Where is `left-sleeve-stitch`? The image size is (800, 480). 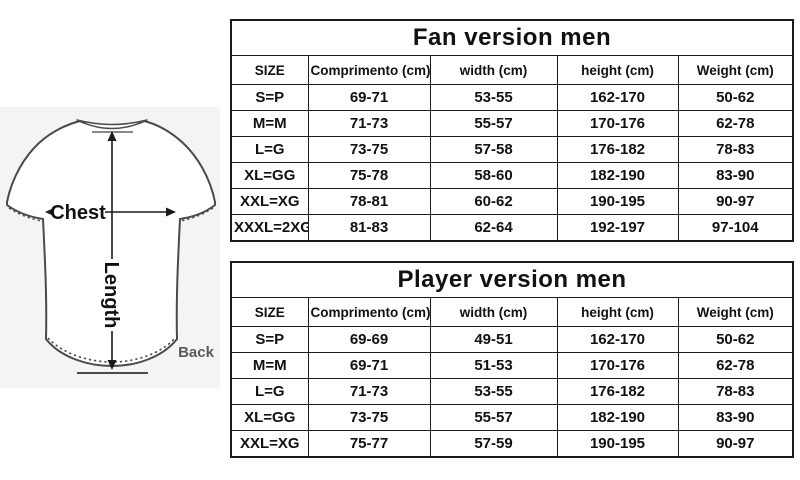 left-sleeve-stitch is located at coordinates (25, 214).